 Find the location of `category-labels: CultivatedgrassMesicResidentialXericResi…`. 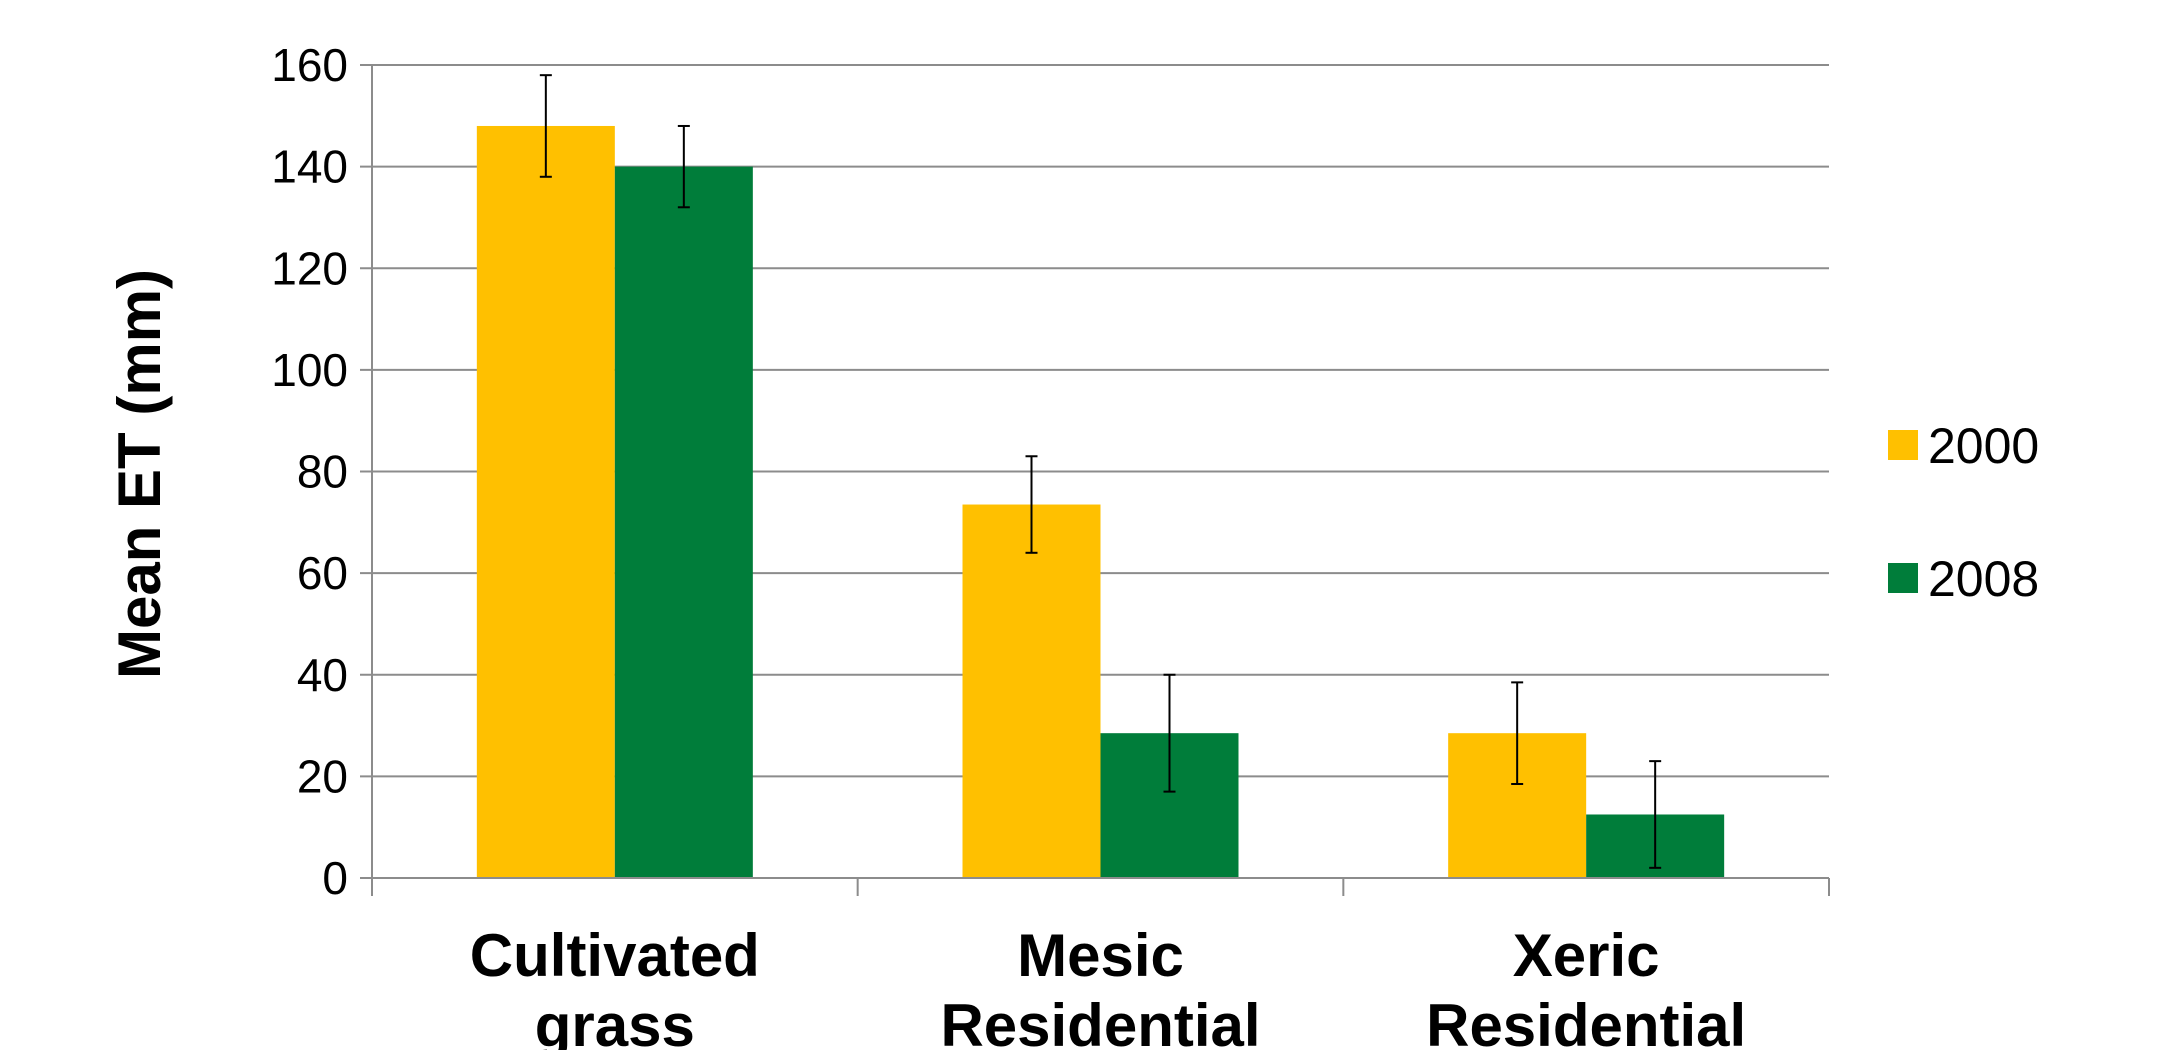

category-labels: CultivatedgrassMesicResidentialXericResi… is located at coordinates (1108, 986).